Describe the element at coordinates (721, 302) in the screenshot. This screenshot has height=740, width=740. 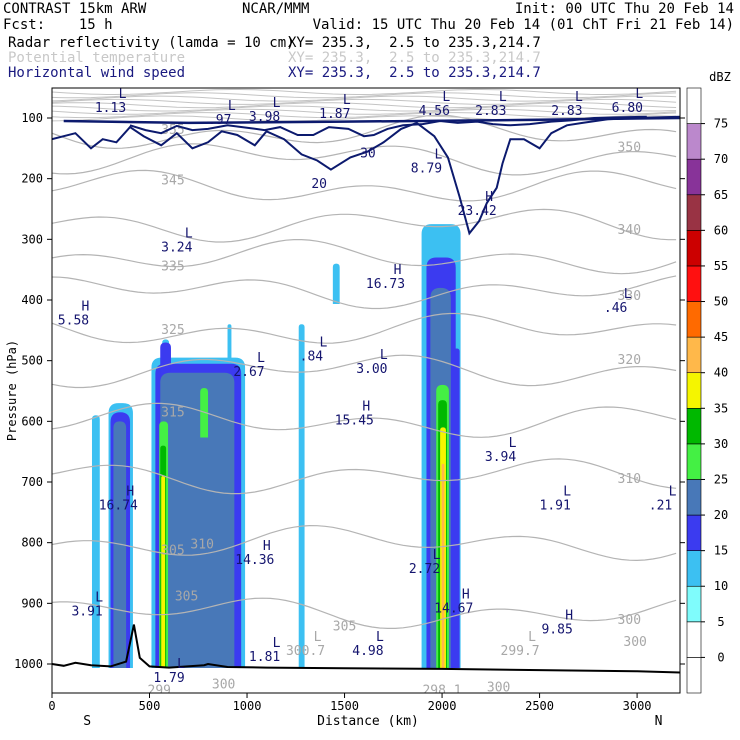
I see `colorbar-tick-label-50: 50` at that location.